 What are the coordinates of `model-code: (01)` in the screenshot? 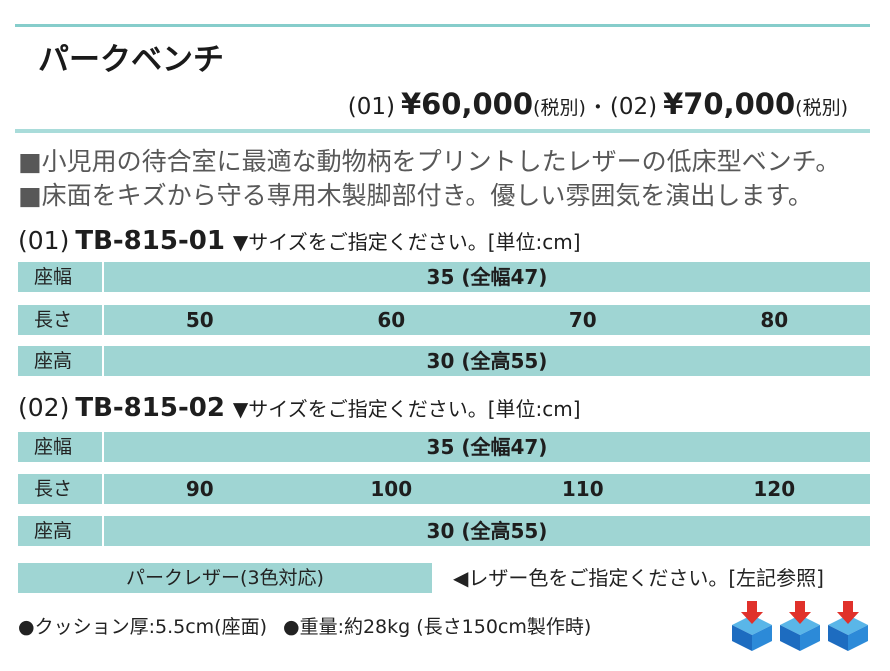 It's located at (44, 240).